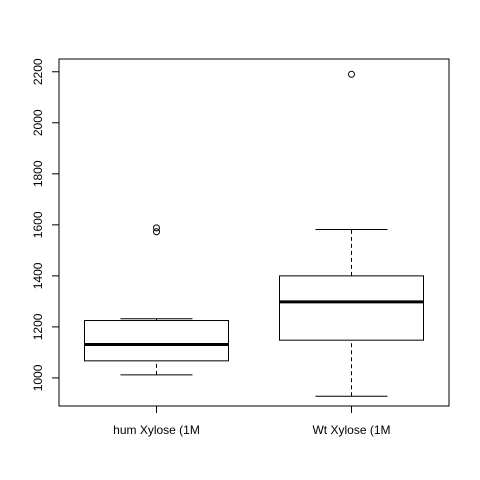 This screenshot has height=480, width=480. I want to click on y-tick-label-6: 2200, so click(38, 71).